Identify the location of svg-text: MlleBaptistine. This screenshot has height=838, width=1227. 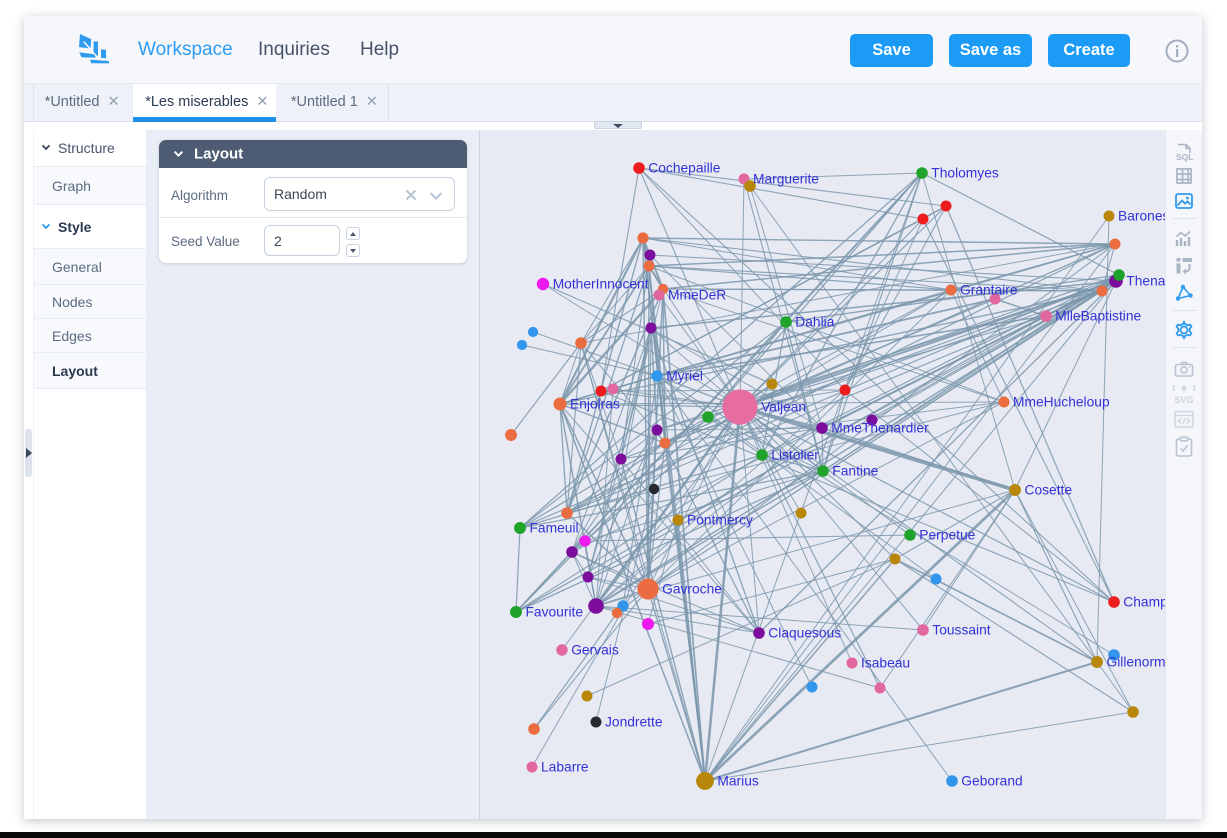
(1098, 316).